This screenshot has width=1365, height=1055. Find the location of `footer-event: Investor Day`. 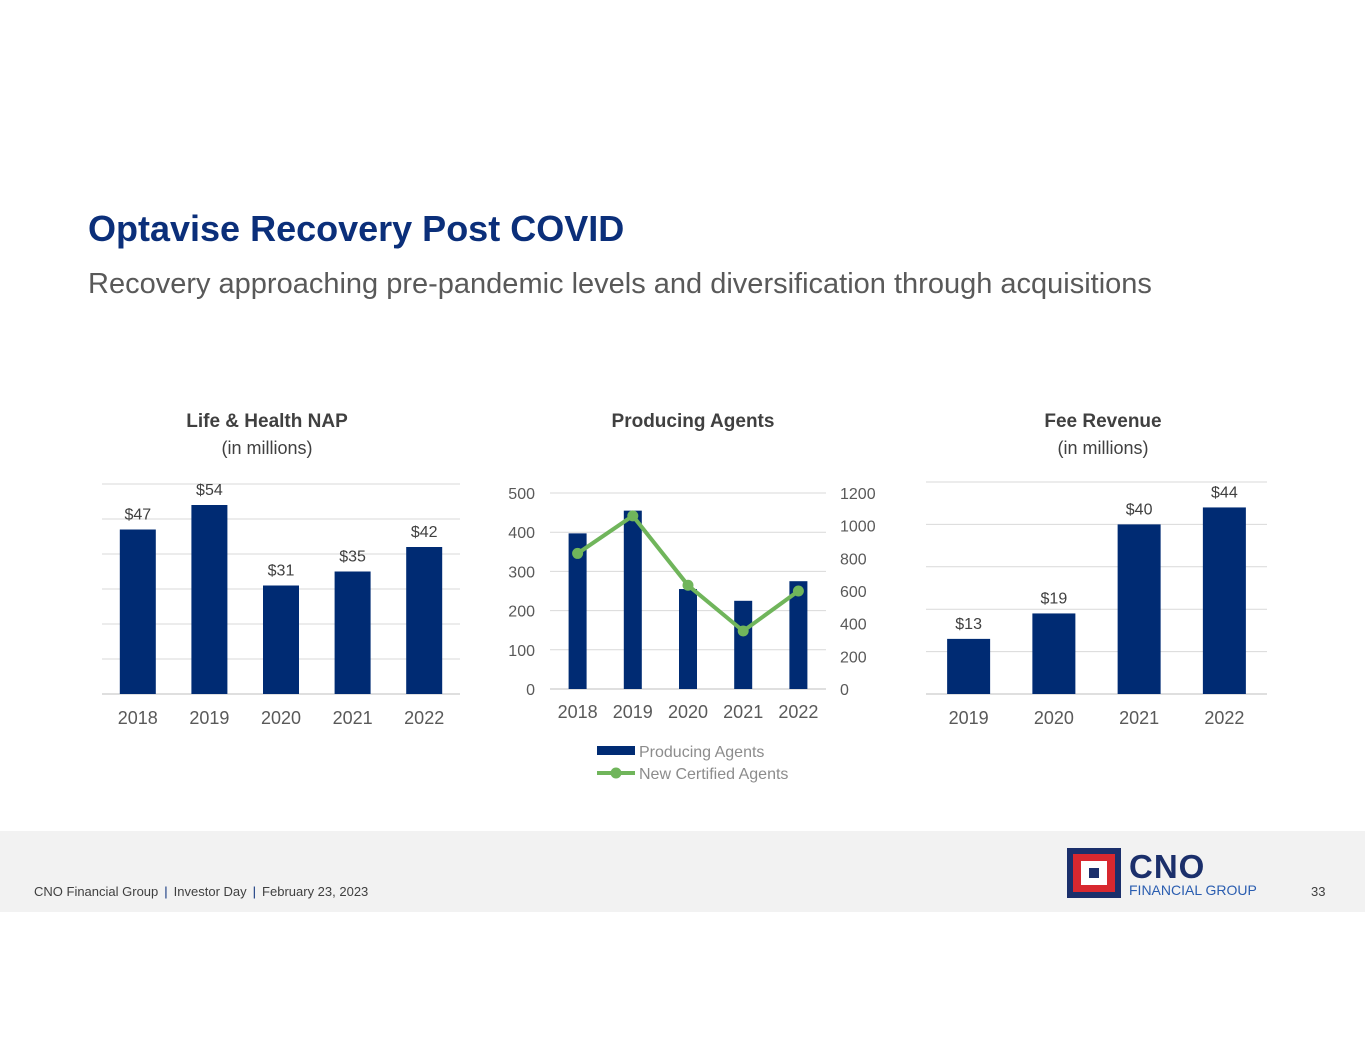

footer-event: Investor Day is located at coordinates (210, 891).